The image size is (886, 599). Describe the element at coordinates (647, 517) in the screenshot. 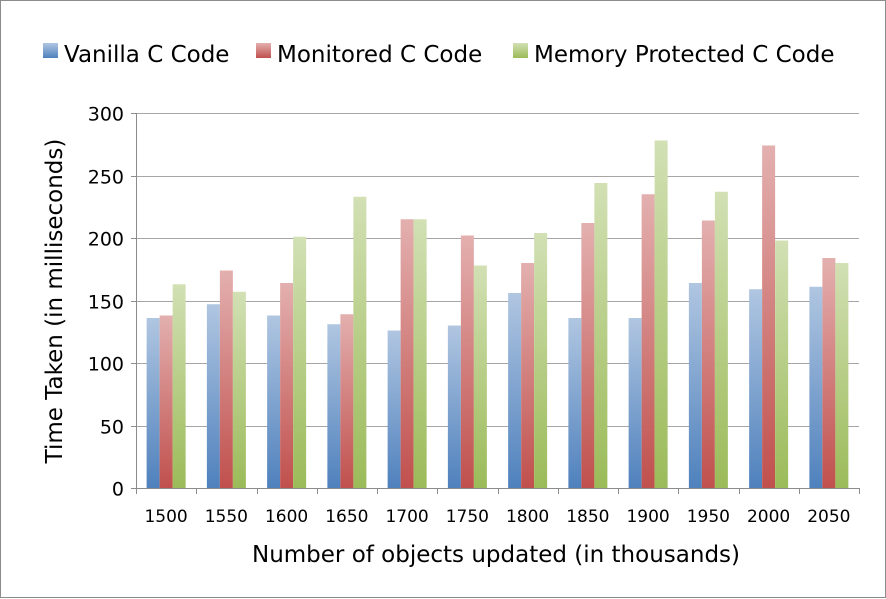

I see `x-tick-label: 1900` at that location.